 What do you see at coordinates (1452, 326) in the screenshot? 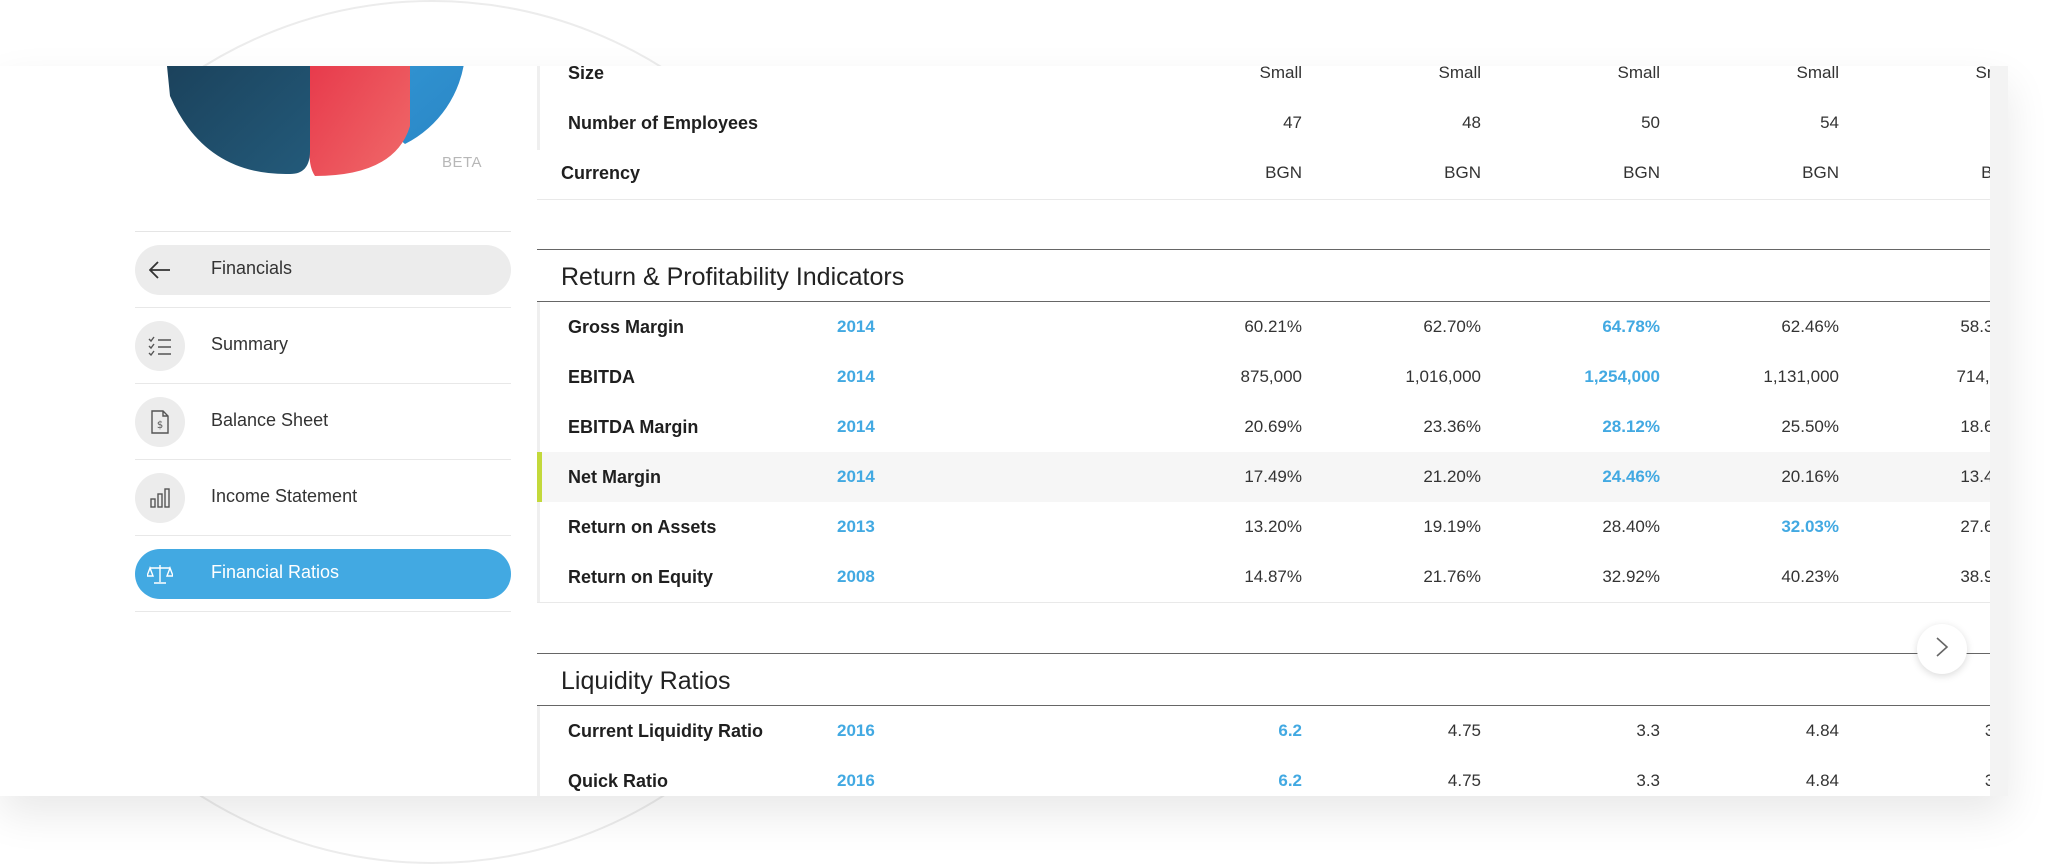
I see `cell-value: 62.70%` at bounding box center [1452, 326].